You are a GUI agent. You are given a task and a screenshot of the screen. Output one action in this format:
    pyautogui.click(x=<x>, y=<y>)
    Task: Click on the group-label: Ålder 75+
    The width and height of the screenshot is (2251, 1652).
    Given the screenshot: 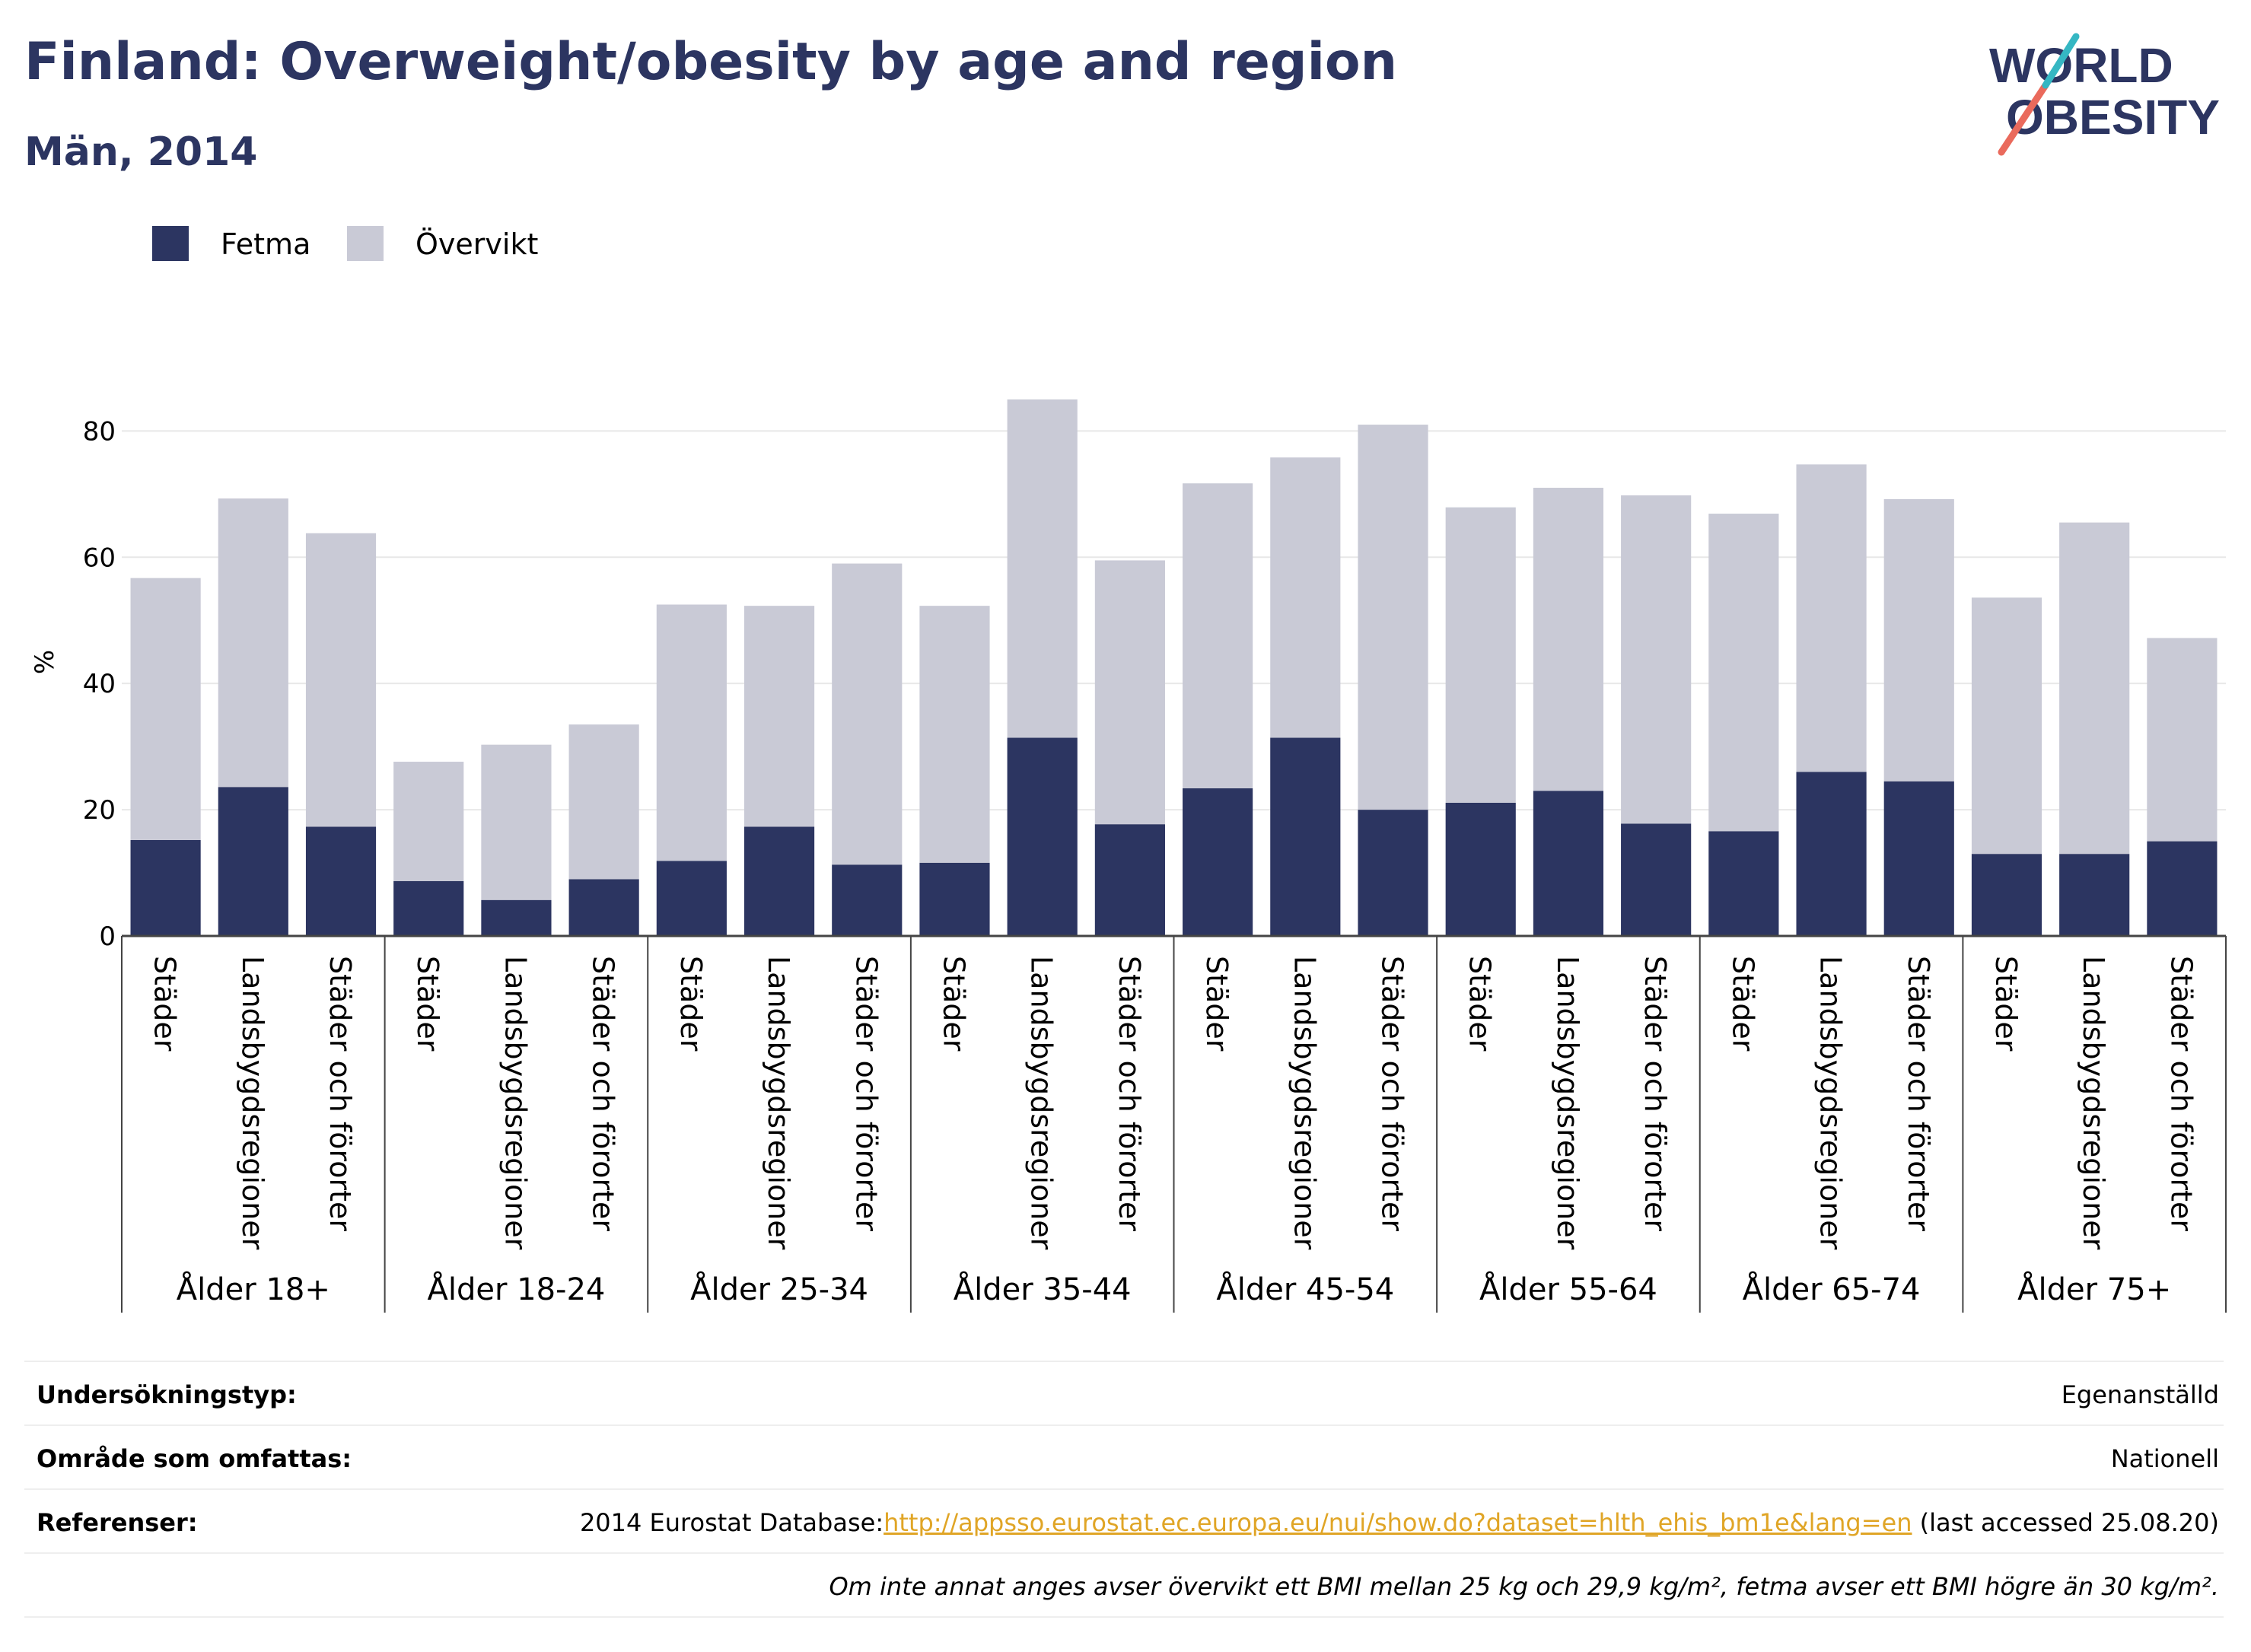 What is the action you would take?
    pyautogui.click(x=2094, y=1289)
    